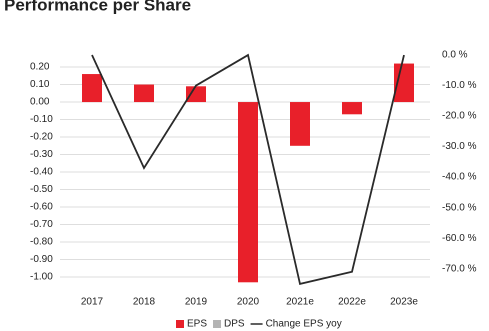 The image size is (489, 331). Describe the element at coordinates (234, 324) in the screenshot. I see `legend-label: DPS` at that location.